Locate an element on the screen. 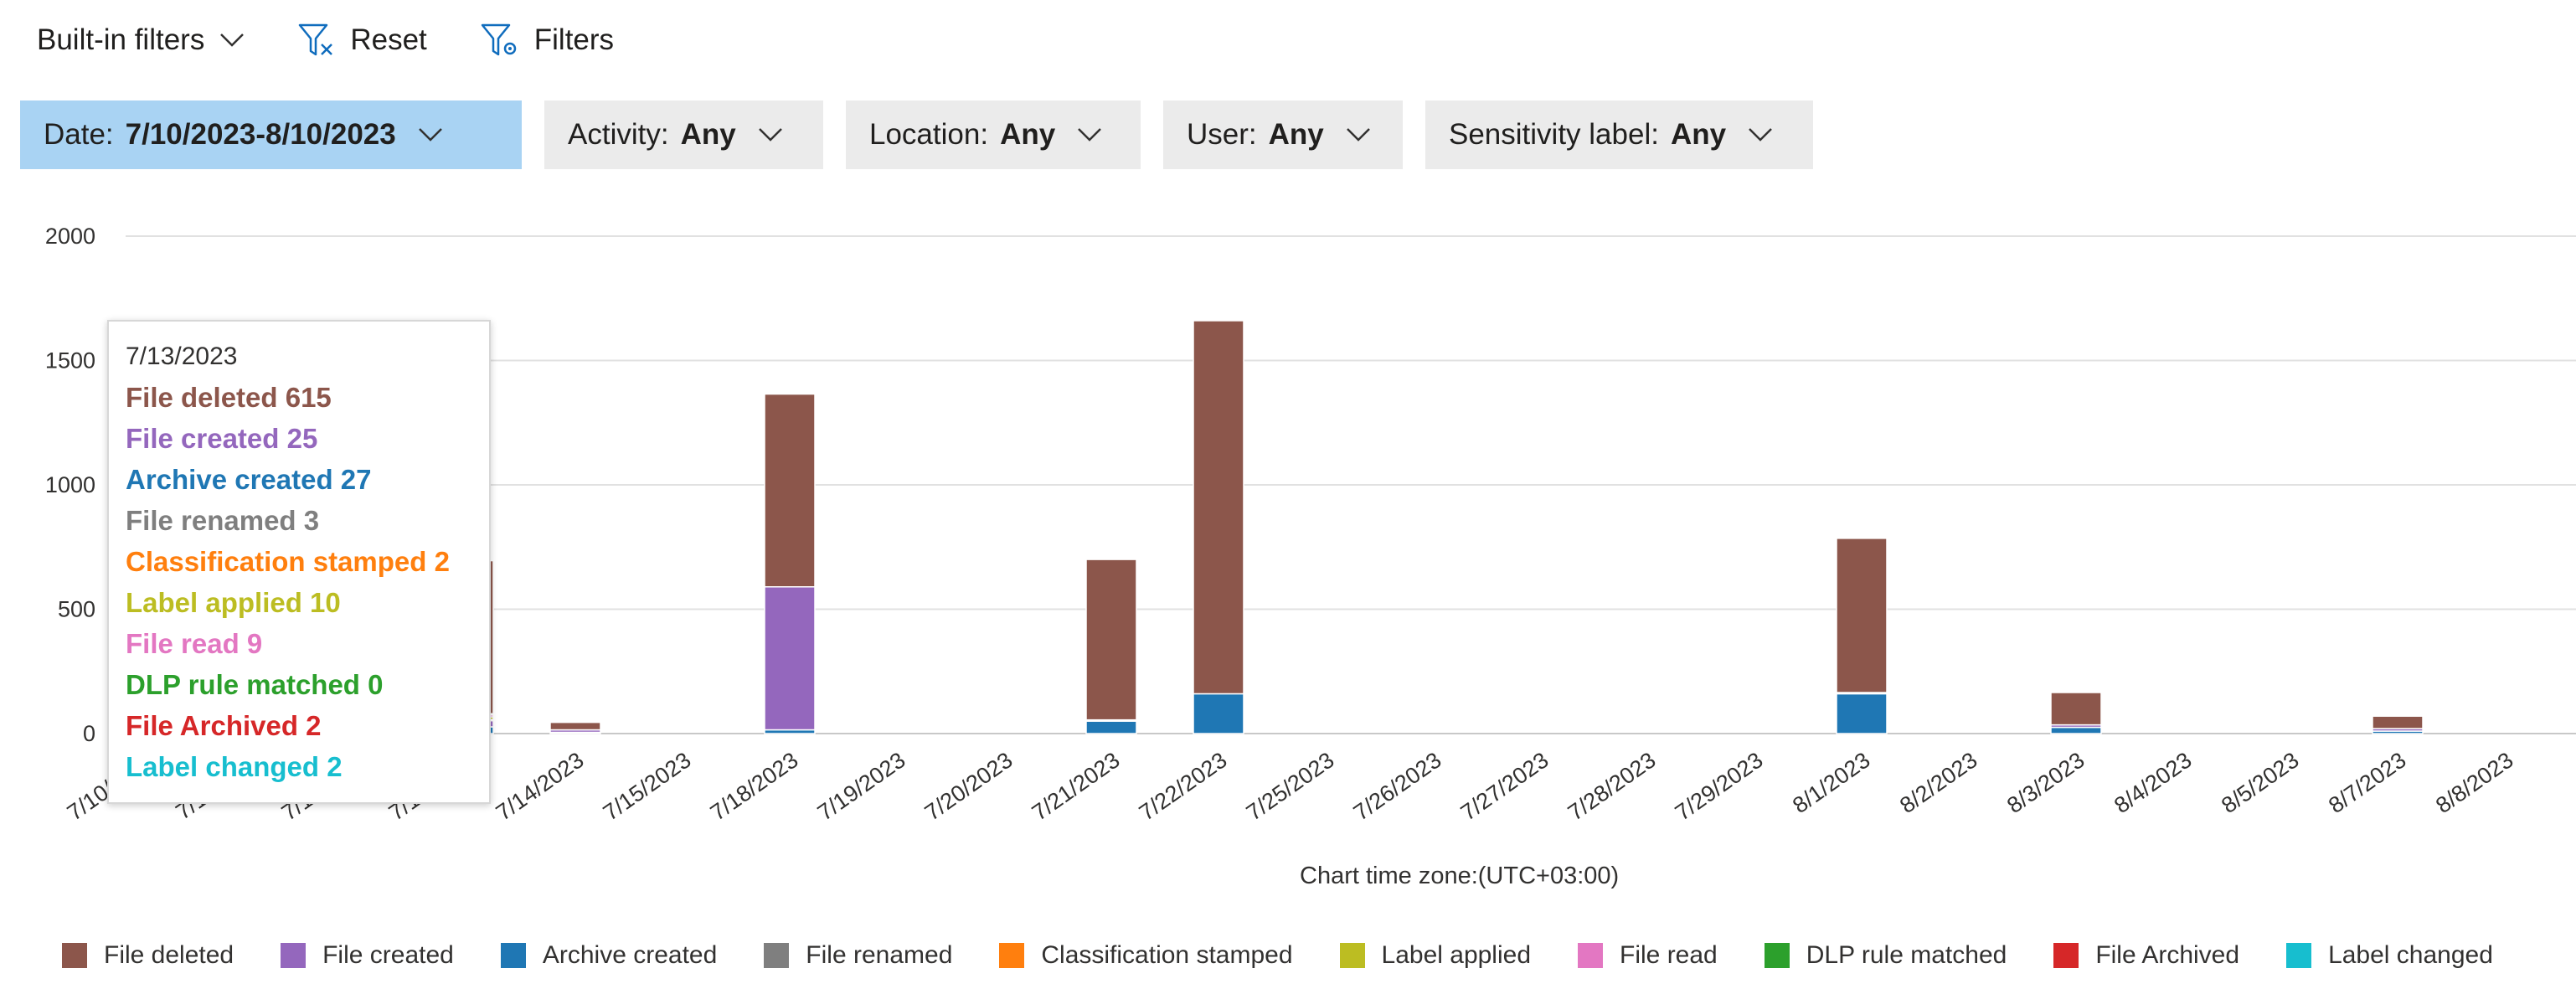 This screenshot has height=994, width=2576. tooltip-date: 7/13/2023 is located at coordinates (182, 356).